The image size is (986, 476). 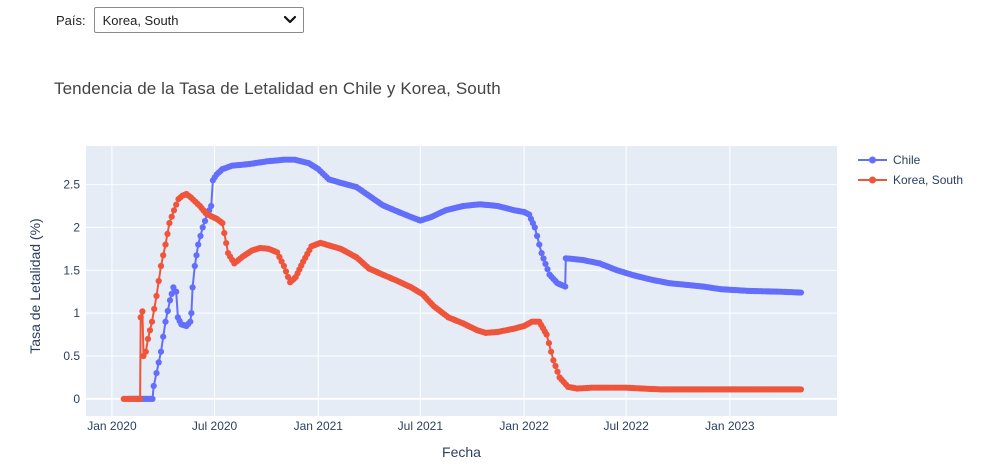 I want to click on legend-label: Korea, South, so click(x=928, y=180).